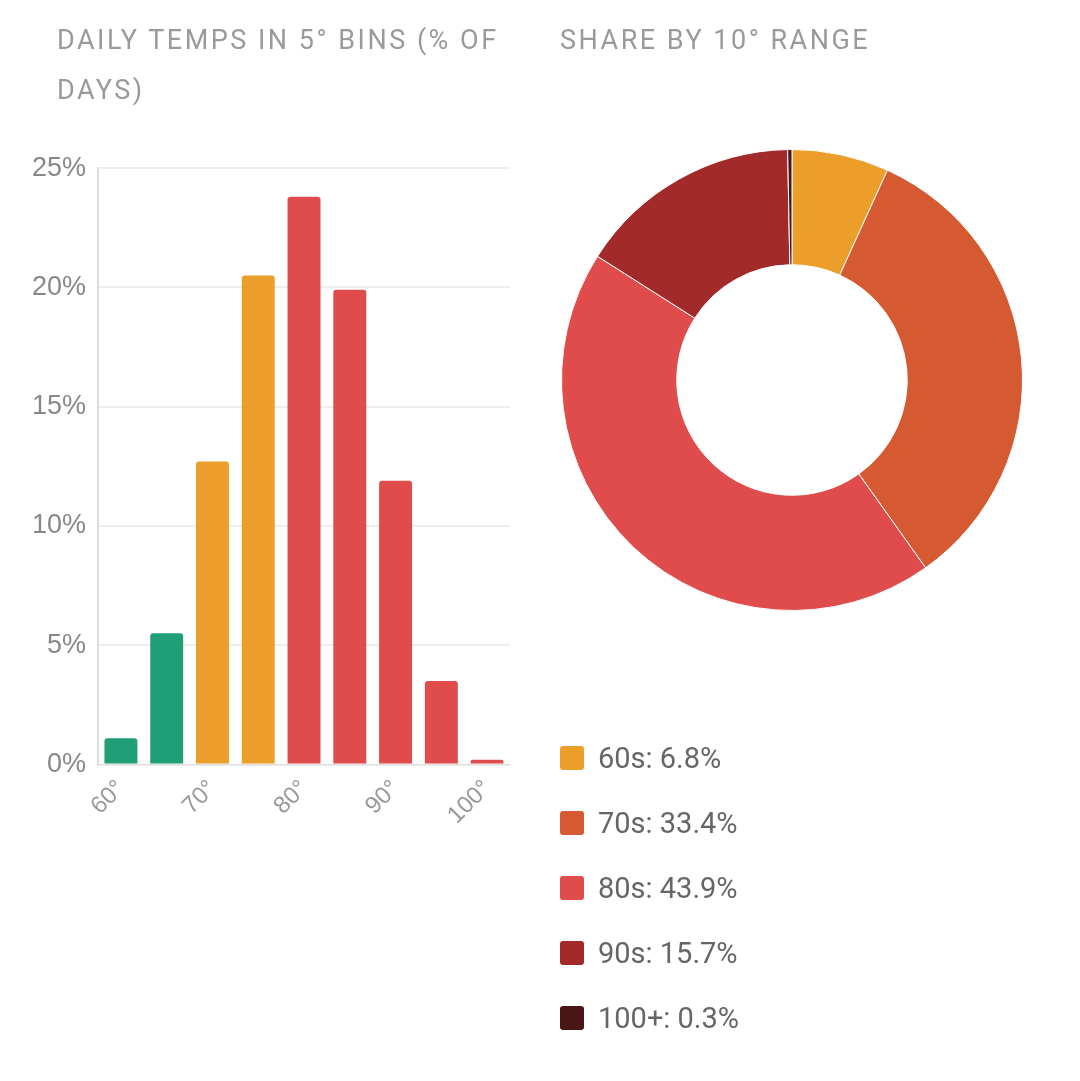  Describe the element at coordinates (381, 796) in the screenshot. I see `x-tick-label: 90°` at that location.